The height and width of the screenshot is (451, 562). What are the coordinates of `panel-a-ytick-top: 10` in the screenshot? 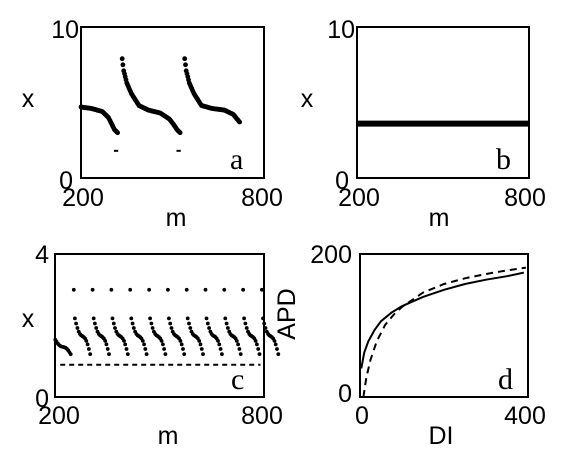 It's located at (65, 30).